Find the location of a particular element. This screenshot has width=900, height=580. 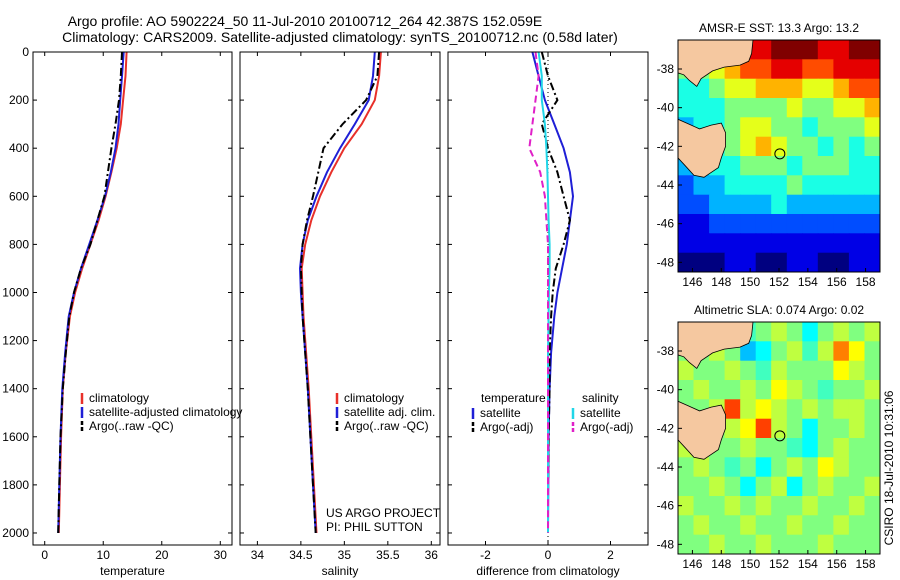

argo-location-marker is located at coordinates (780, 154).